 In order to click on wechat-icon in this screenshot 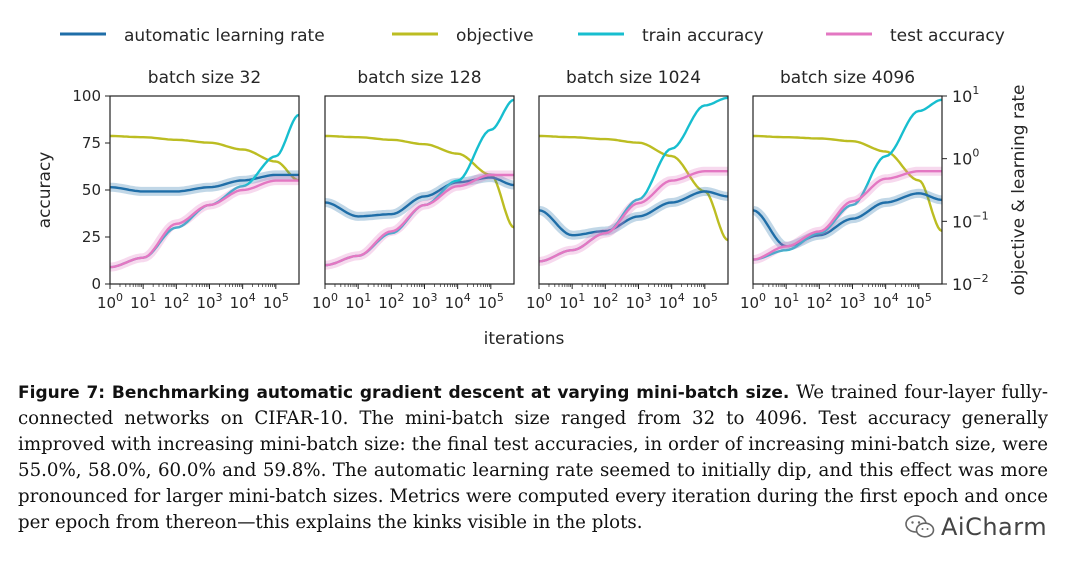, I will do `click(920, 526)`.